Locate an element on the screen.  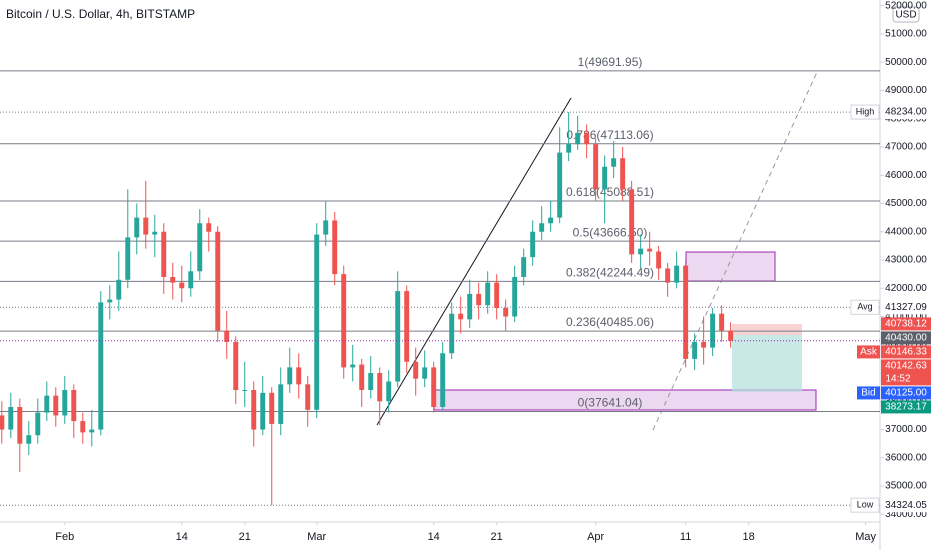
price-tag-label: Ask is located at coordinates (869, 352).